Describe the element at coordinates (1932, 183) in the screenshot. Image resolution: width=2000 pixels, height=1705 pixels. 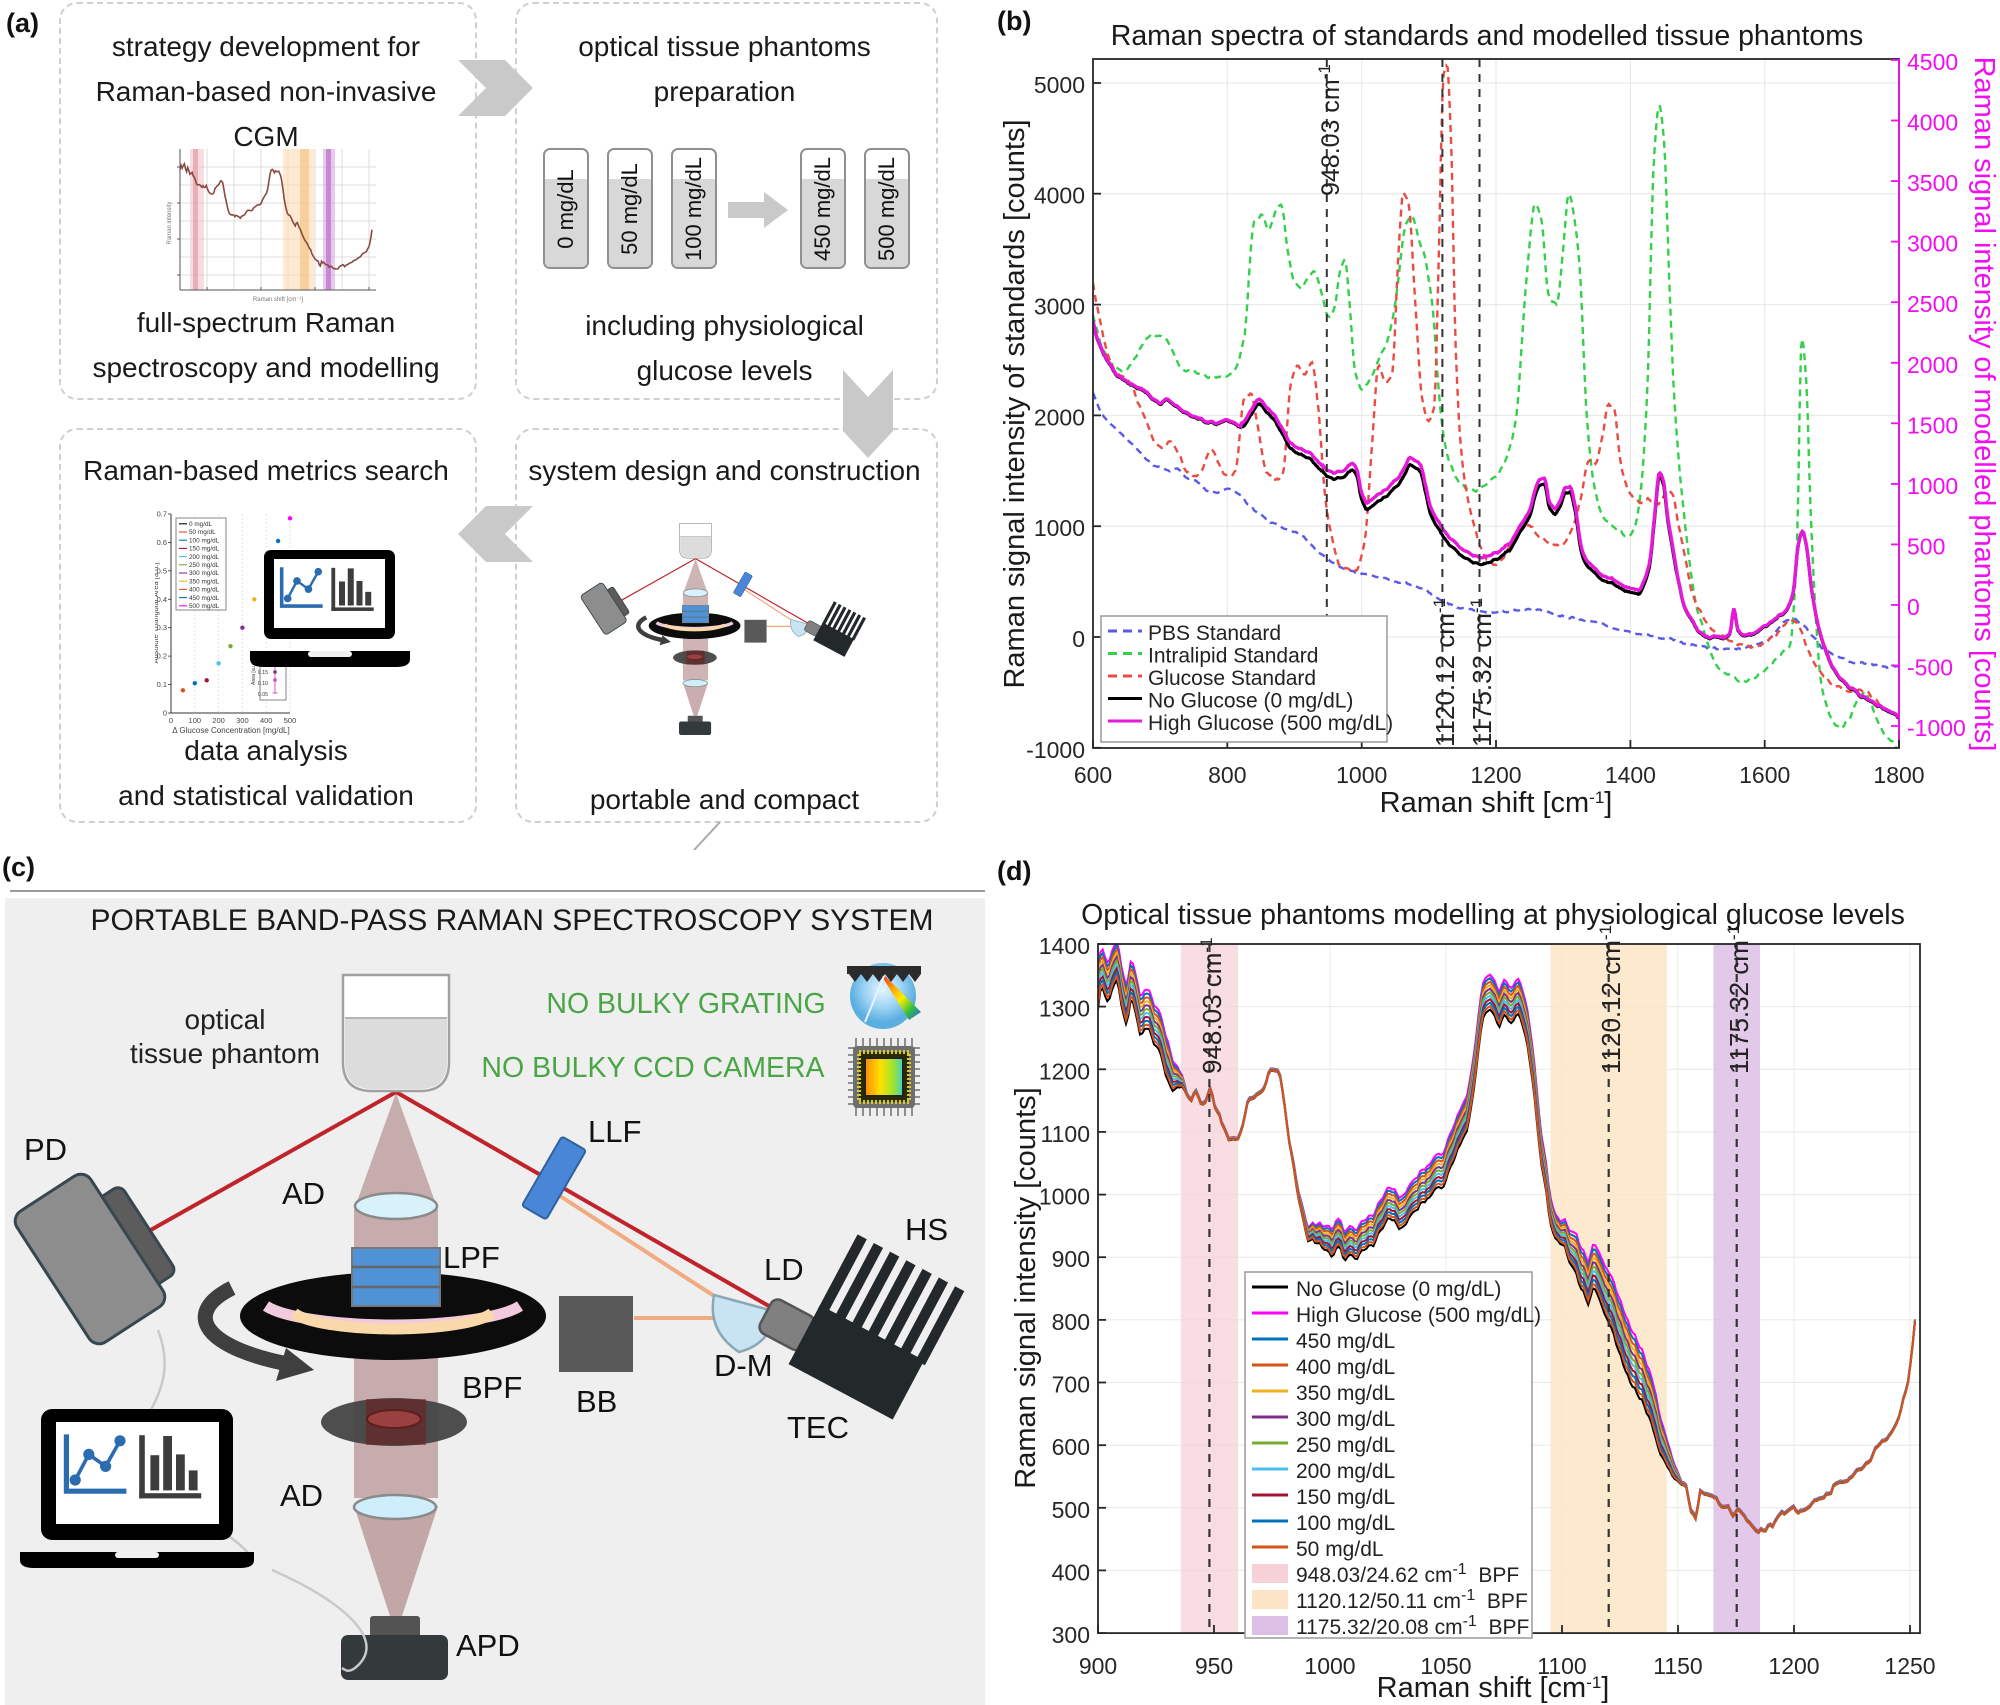
I see `svg-text: 3500` at that location.